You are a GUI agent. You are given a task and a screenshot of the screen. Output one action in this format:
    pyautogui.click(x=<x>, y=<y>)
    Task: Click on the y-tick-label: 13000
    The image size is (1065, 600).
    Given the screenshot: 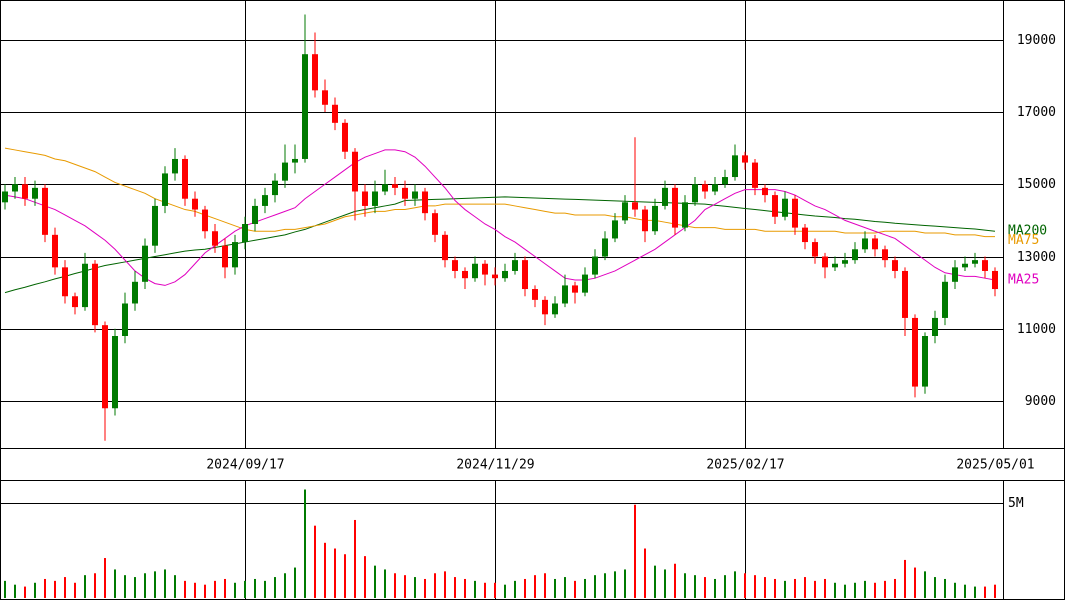 What is the action you would take?
    pyautogui.click(x=1036, y=257)
    